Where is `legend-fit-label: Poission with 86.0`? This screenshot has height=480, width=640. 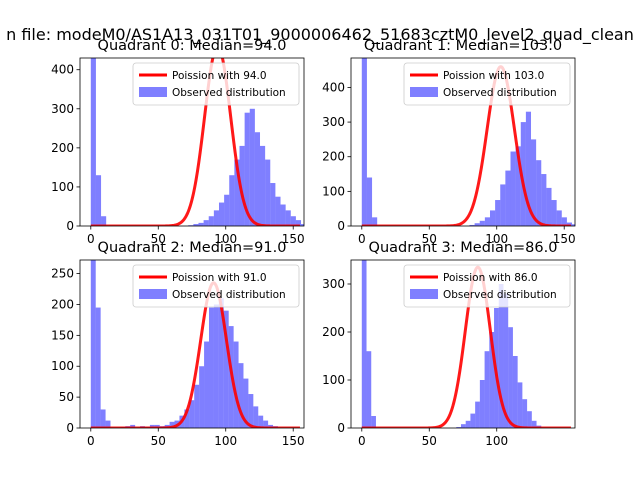
legend-fit-label: Poission with 86.0 is located at coordinates (490, 278).